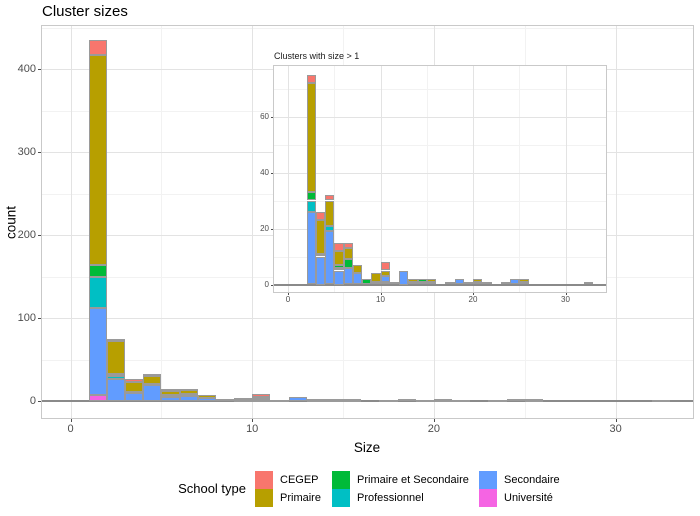  I want to click on x-tick-label: 10, so click(380, 299).